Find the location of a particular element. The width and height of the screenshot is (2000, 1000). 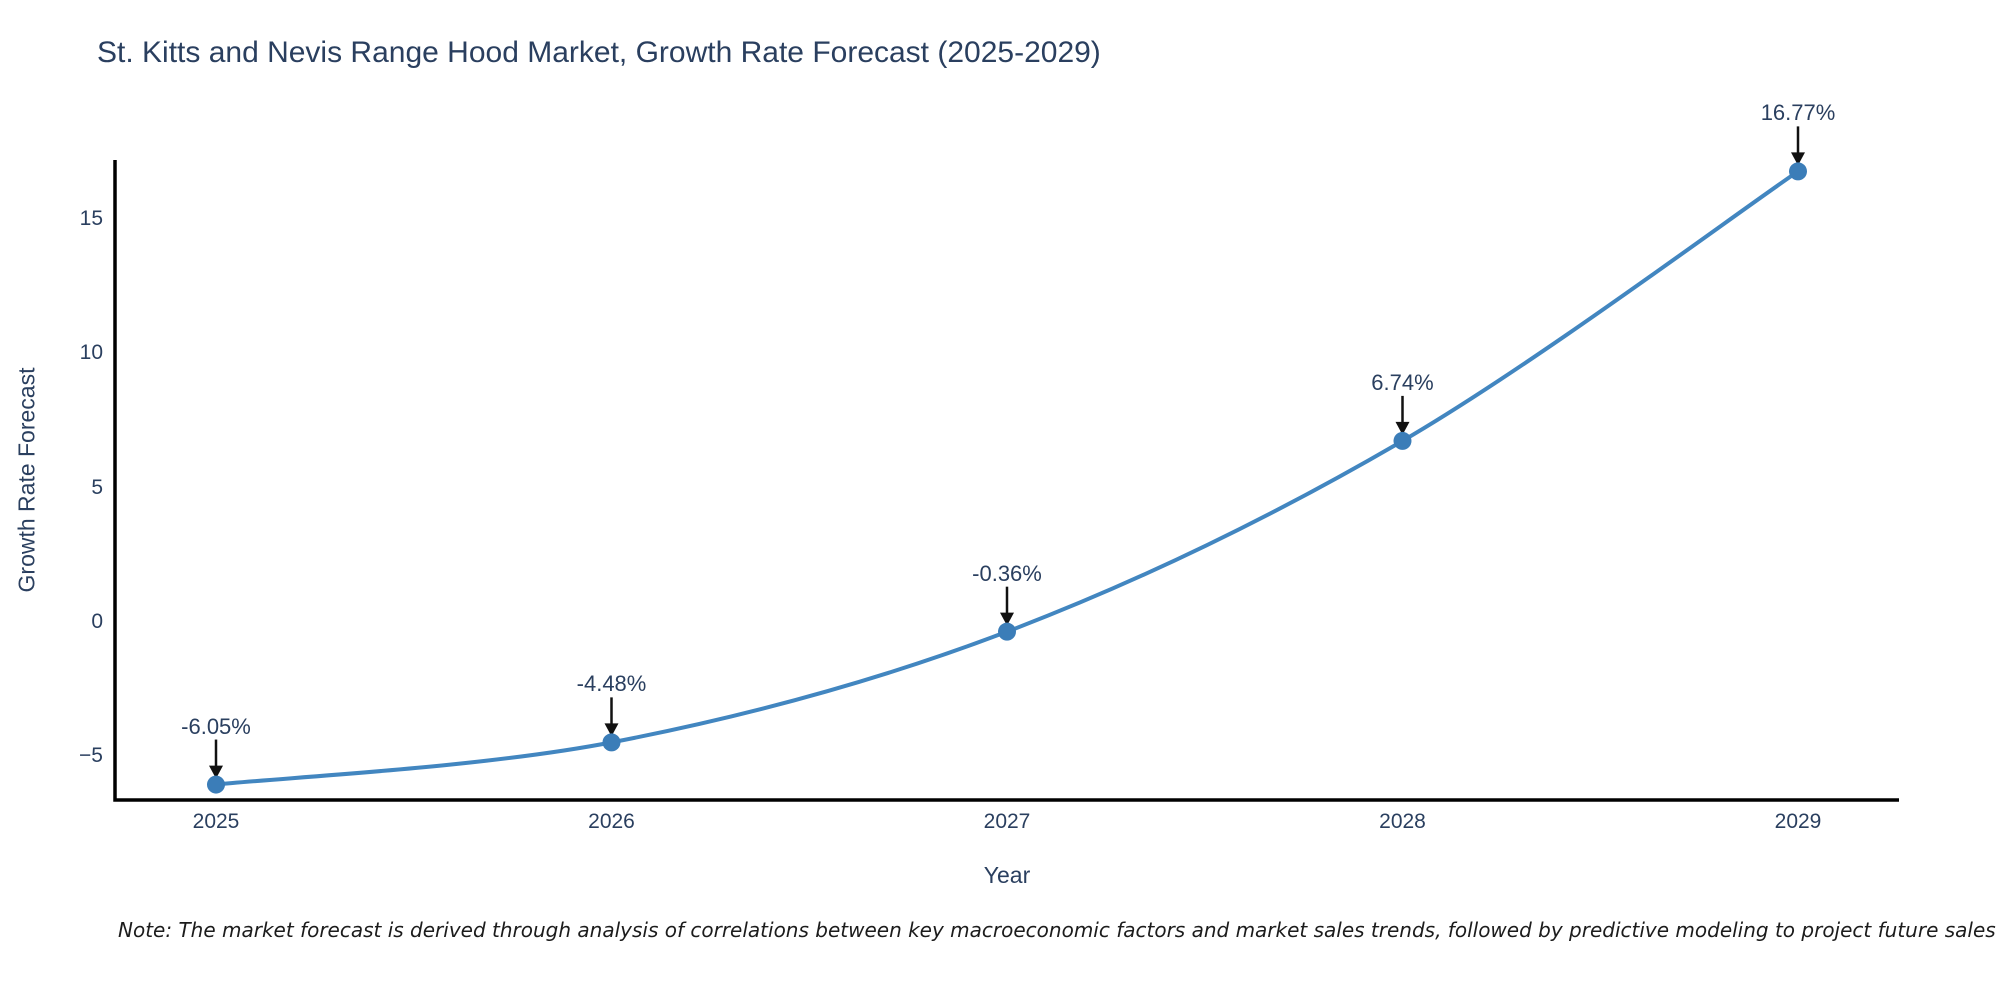

x-tick-label: 2027 is located at coordinates (1007, 821).